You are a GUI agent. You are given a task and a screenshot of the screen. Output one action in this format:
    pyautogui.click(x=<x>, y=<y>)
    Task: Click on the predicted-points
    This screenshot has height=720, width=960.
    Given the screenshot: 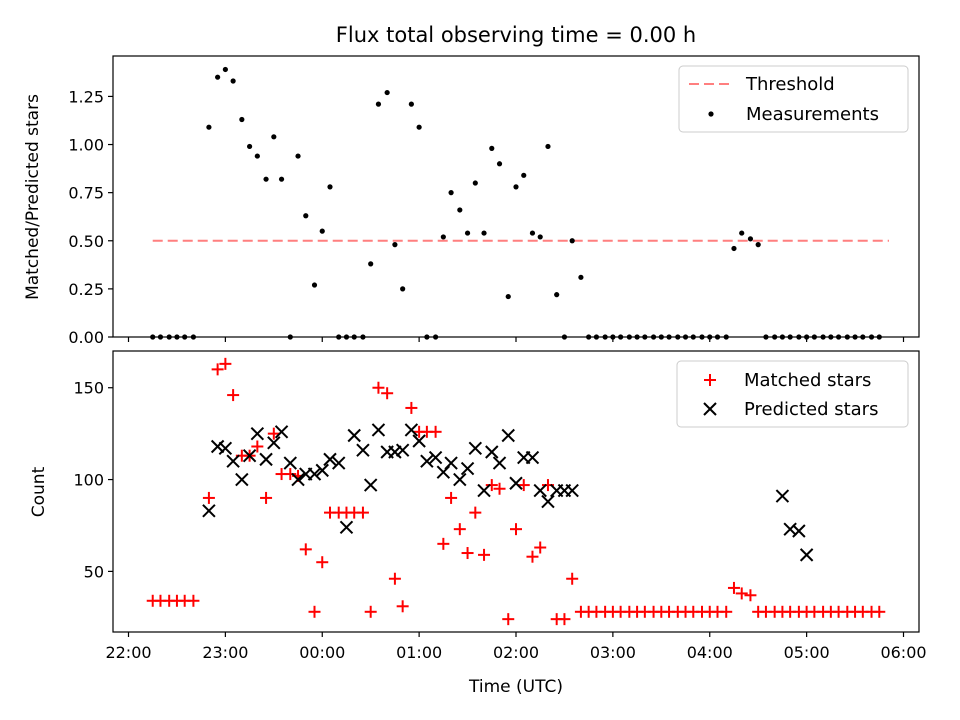 What is the action you would take?
    pyautogui.click(x=508, y=492)
    